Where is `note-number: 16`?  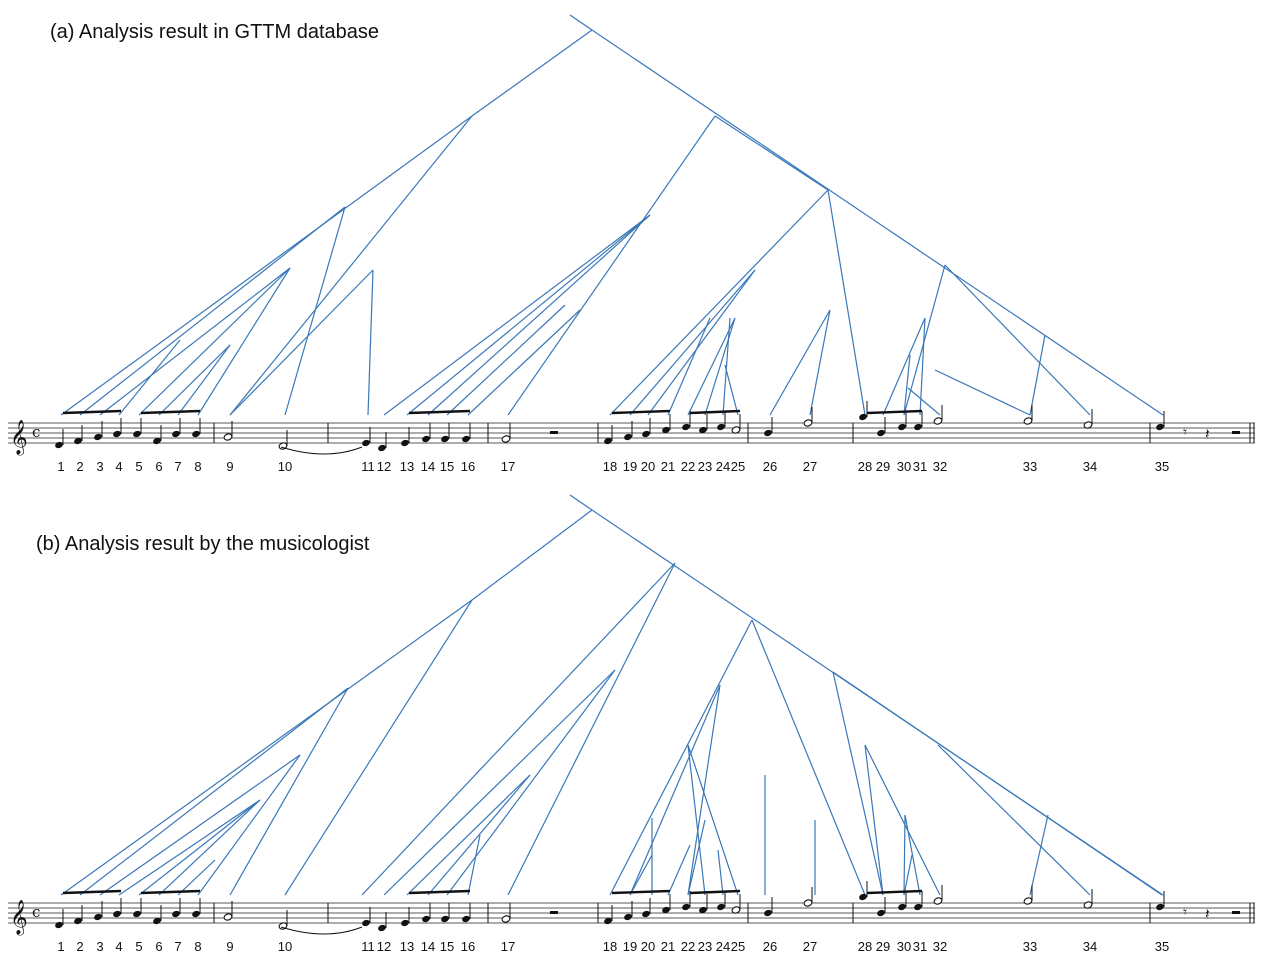
note-number: 16 is located at coordinates (468, 946).